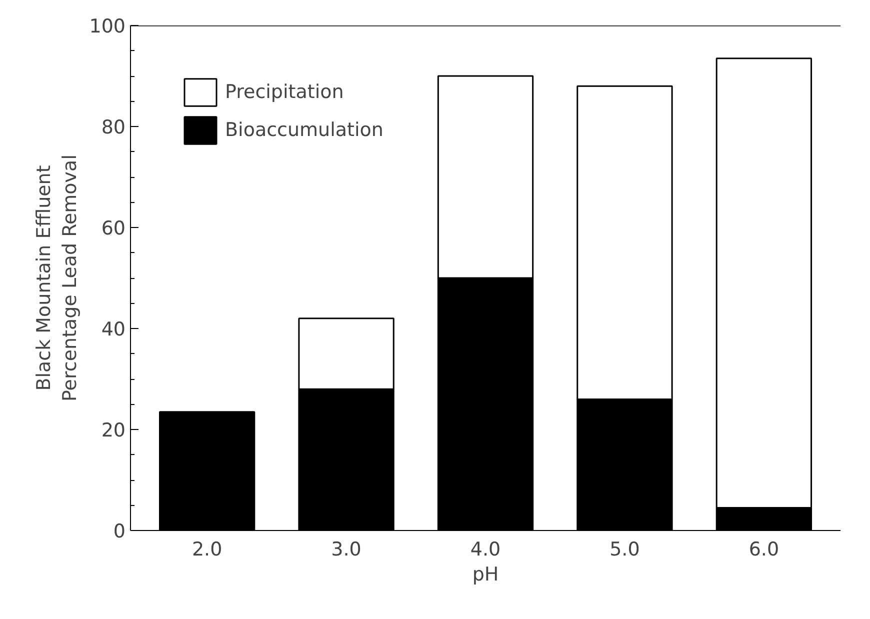 The height and width of the screenshot is (619, 870). I want to click on y-tick-label: 0, so click(119, 531).